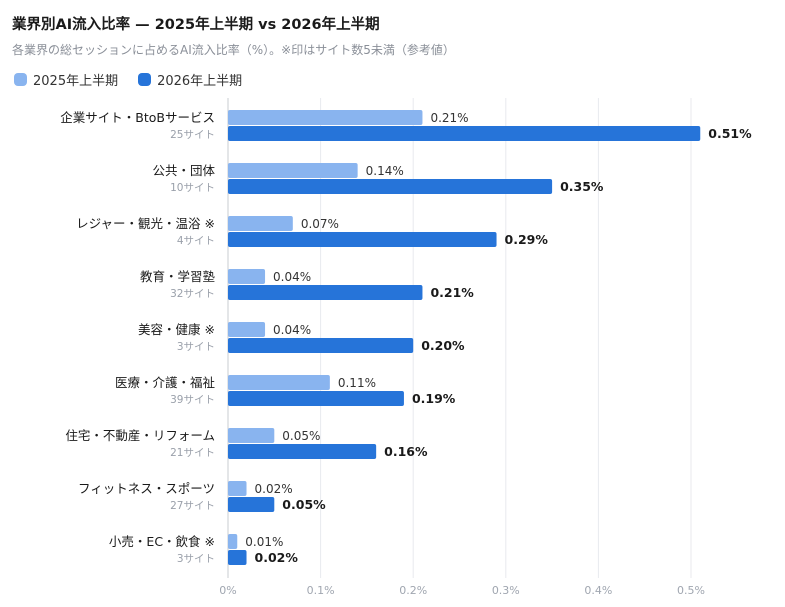 This screenshot has width=785, height=607. What do you see at coordinates (598, 590) in the screenshot?
I see `x-tick-label: 0.4%` at bounding box center [598, 590].